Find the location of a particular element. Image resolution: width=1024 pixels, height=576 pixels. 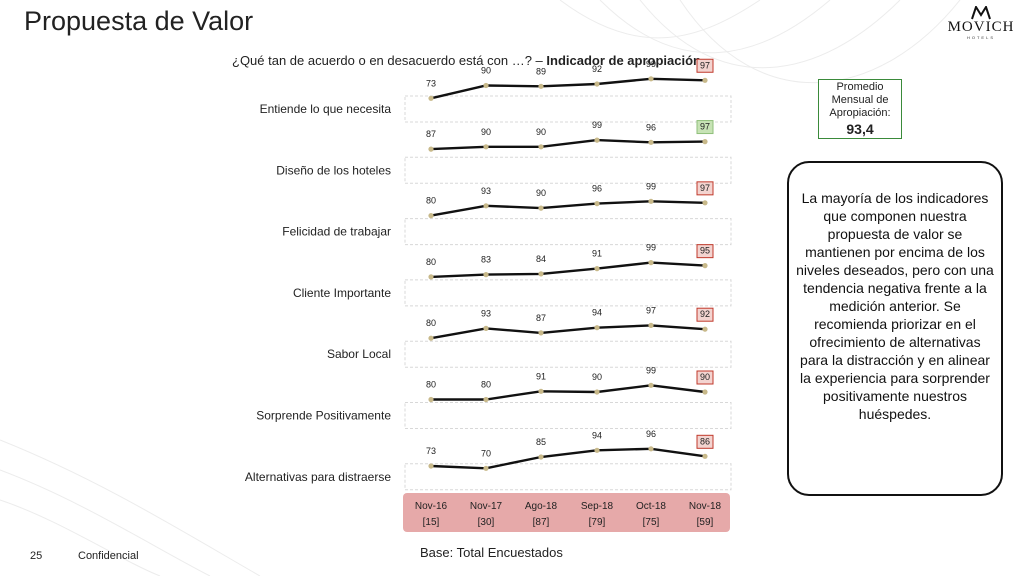

movich-logo: MOVICH HOTELS is located at coordinates (981, 23).